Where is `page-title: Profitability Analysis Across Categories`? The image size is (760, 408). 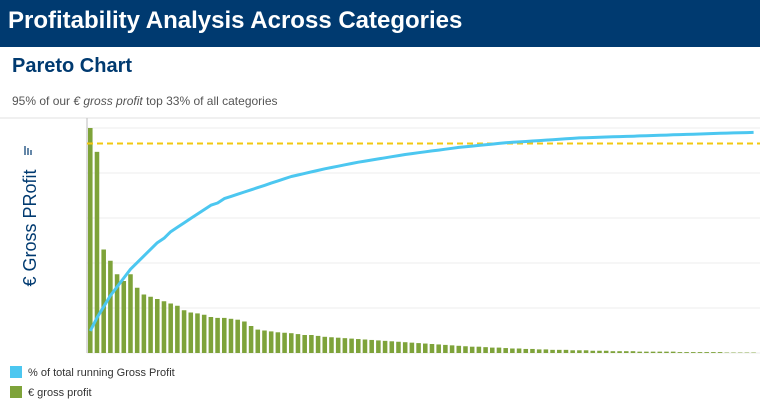 page-title: Profitability Analysis Across Categories is located at coordinates (235, 20).